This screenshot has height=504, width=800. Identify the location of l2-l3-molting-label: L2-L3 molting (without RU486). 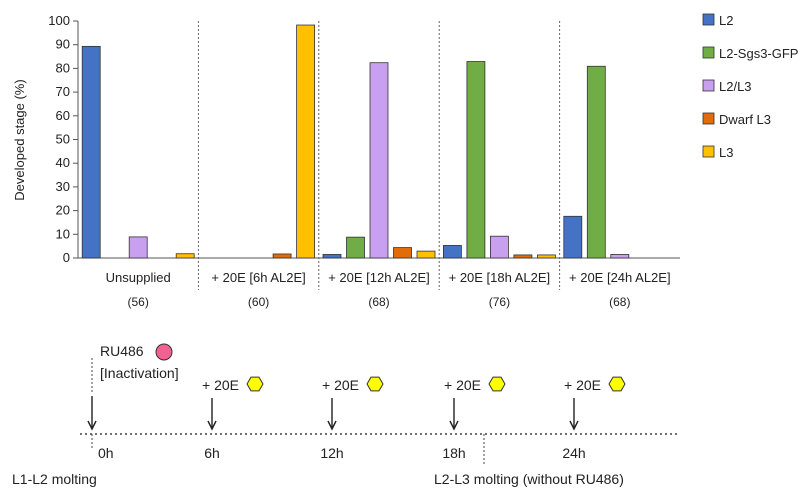
(529, 479).